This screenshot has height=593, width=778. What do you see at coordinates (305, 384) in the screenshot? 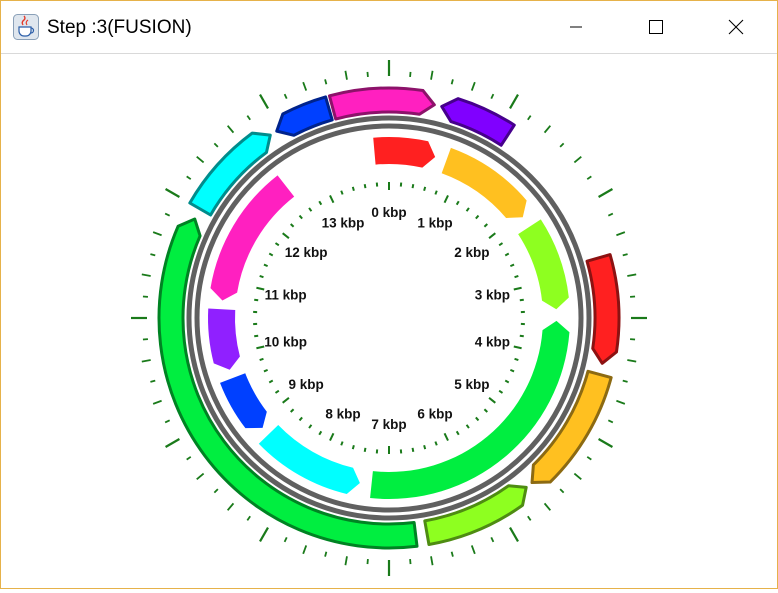
I see `scale-label: 9 kbp` at bounding box center [305, 384].